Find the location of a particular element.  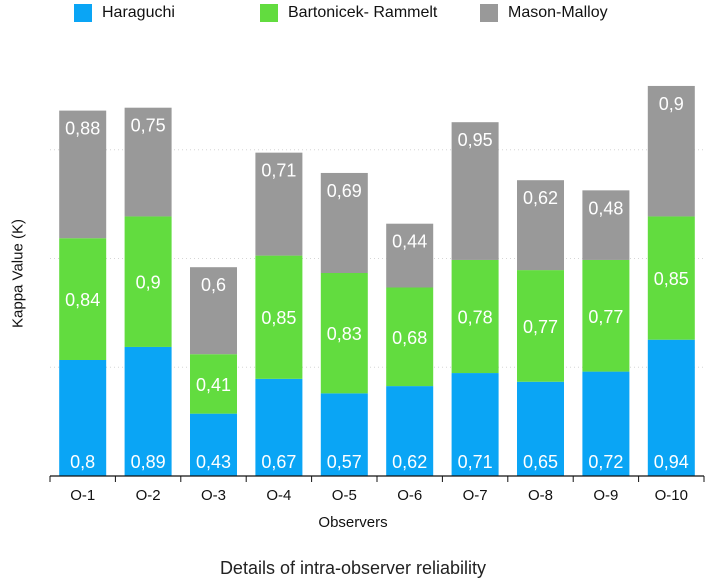

value-label-o-3-bartonicek-rammelt: 0,41 is located at coordinates (213, 385).